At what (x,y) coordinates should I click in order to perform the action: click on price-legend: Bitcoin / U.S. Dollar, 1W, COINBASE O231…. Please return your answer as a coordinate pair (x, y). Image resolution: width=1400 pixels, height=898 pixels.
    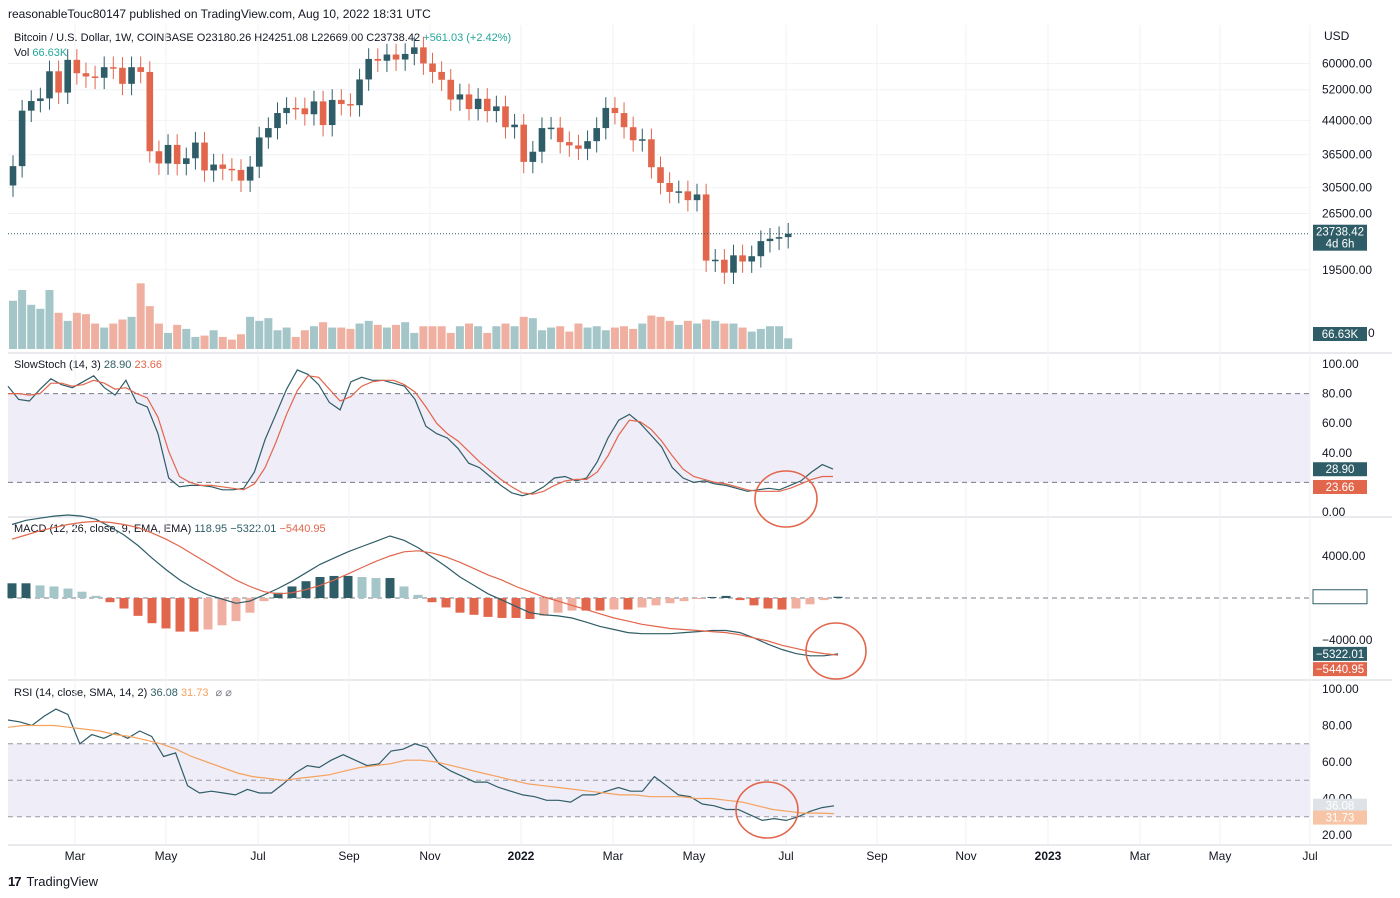
    Looking at the image, I should click on (262, 38).